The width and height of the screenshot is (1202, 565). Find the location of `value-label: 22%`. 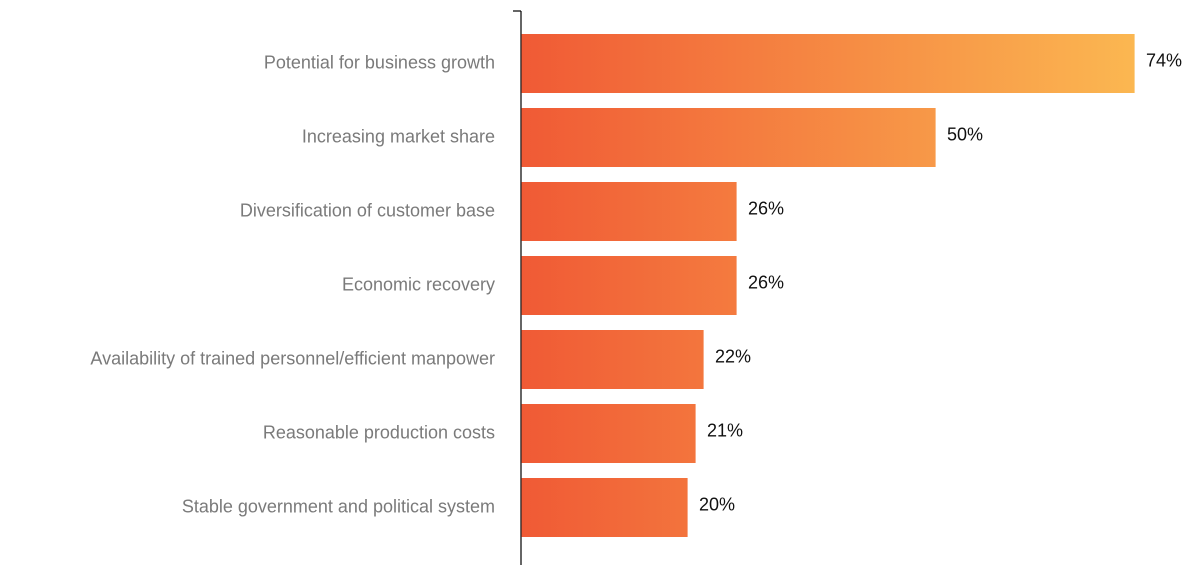

value-label: 22% is located at coordinates (733, 356).